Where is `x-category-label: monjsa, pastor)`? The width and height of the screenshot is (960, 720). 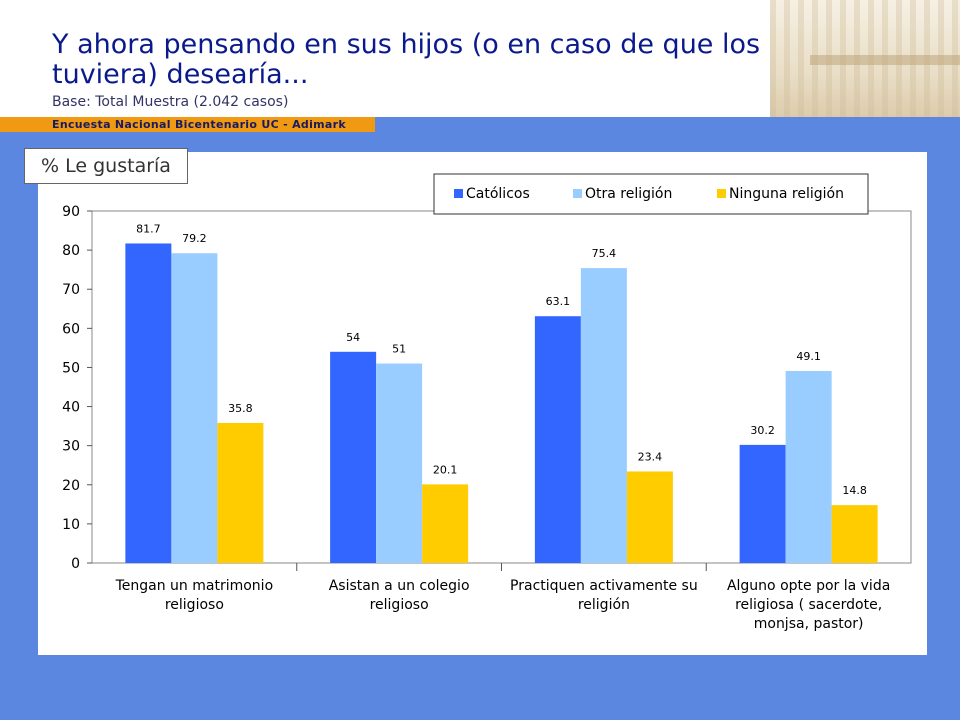
x-category-label: monjsa, pastor) is located at coordinates (809, 624).